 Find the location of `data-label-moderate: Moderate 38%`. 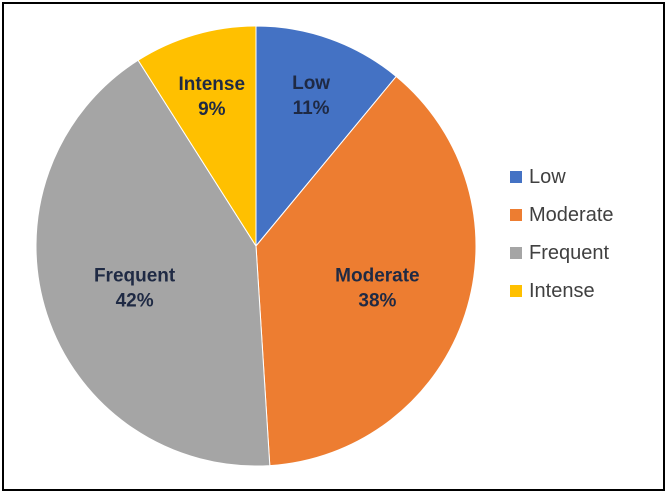

data-label-moderate: Moderate 38% is located at coordinates (377, 288).